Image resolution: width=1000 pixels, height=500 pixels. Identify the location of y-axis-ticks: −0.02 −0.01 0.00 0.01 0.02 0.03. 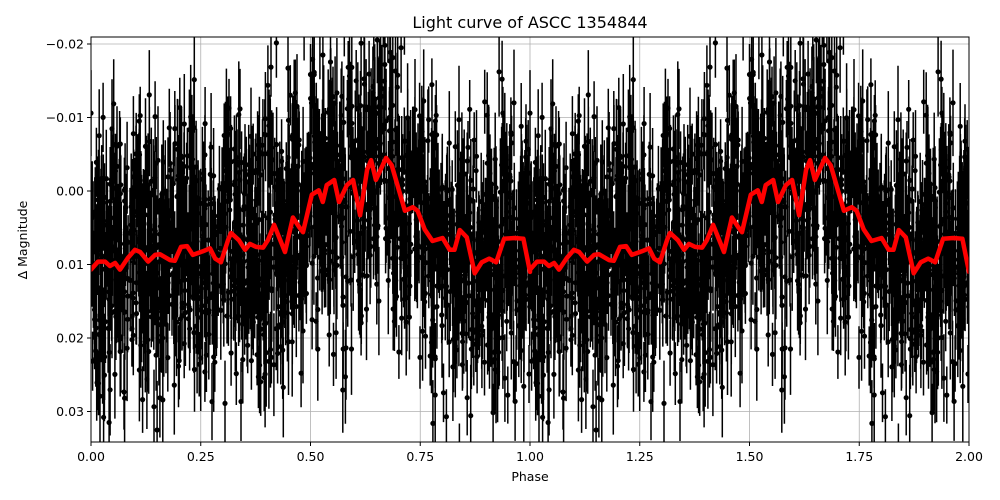
(68, 228).